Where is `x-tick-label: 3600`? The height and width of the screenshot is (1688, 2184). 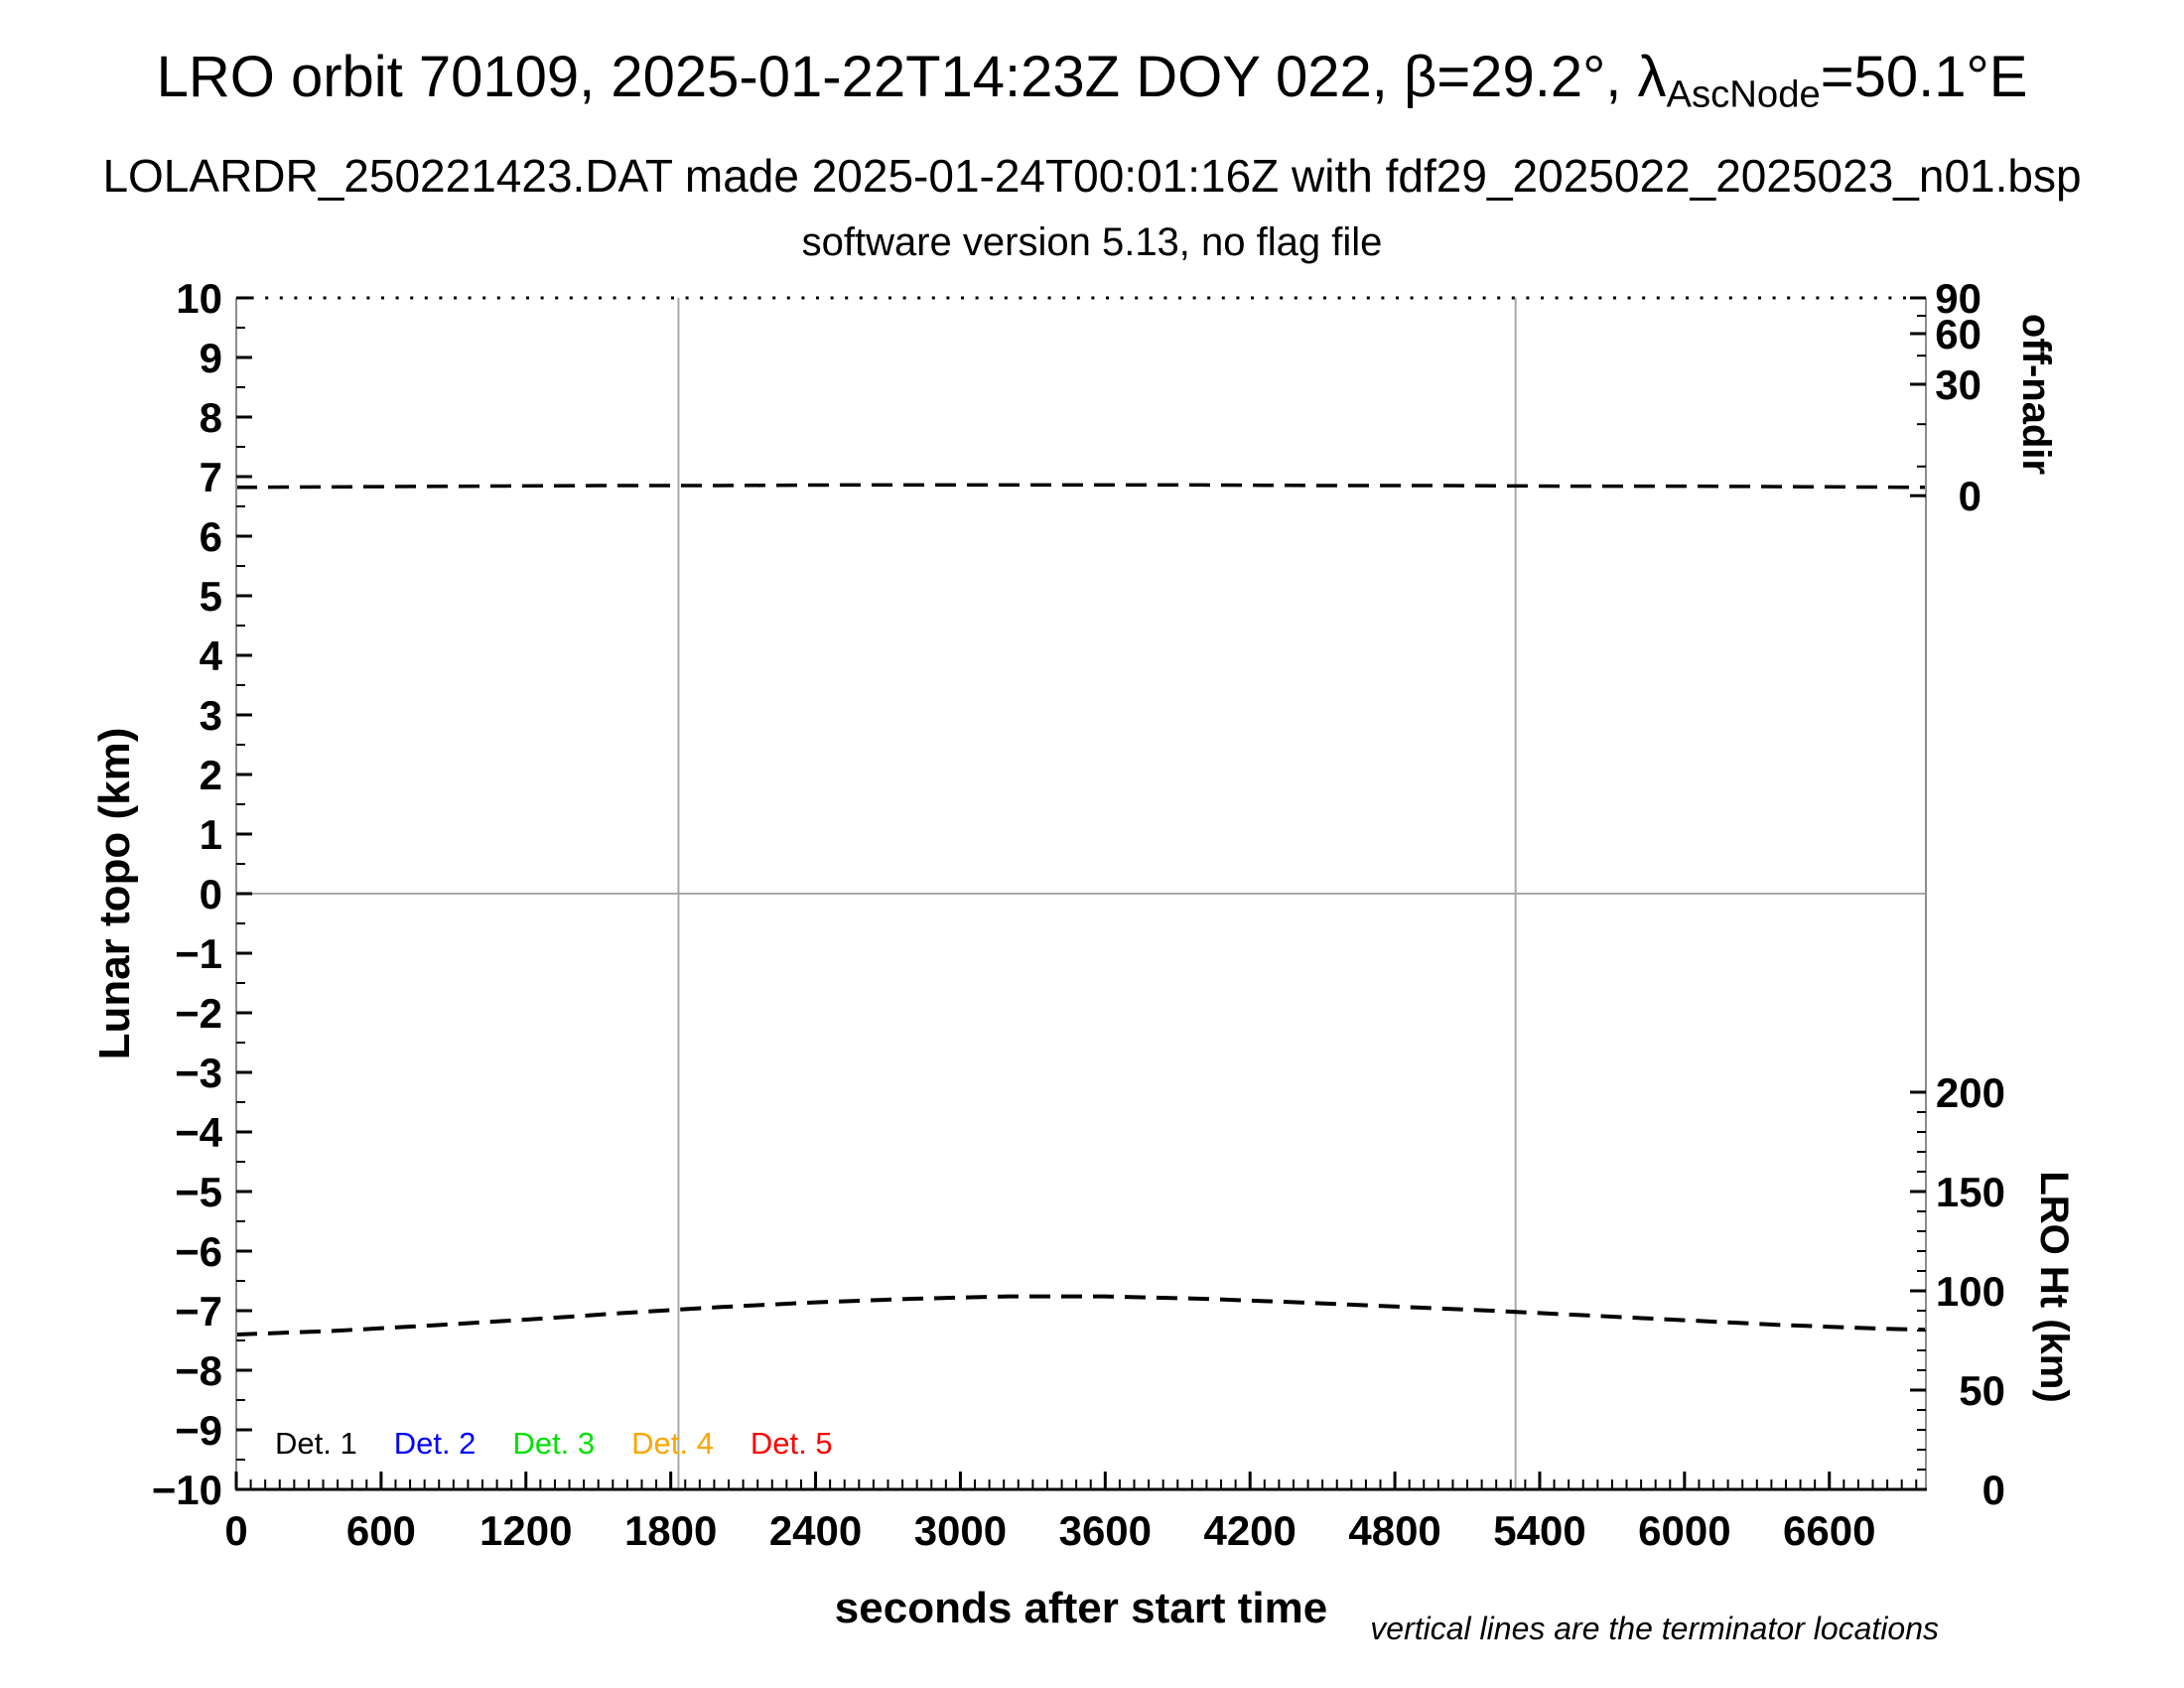
x-tick-label: 3600 is located at coordinates (1105, 1530).